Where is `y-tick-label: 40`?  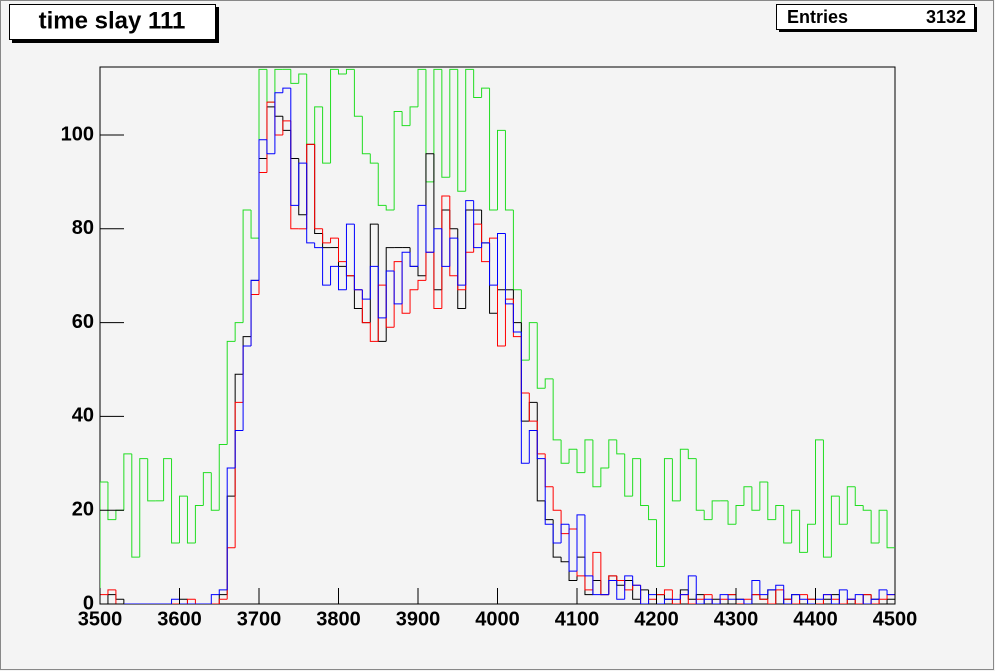
y-tick-label: 40 is located at coordinates (83, 416).